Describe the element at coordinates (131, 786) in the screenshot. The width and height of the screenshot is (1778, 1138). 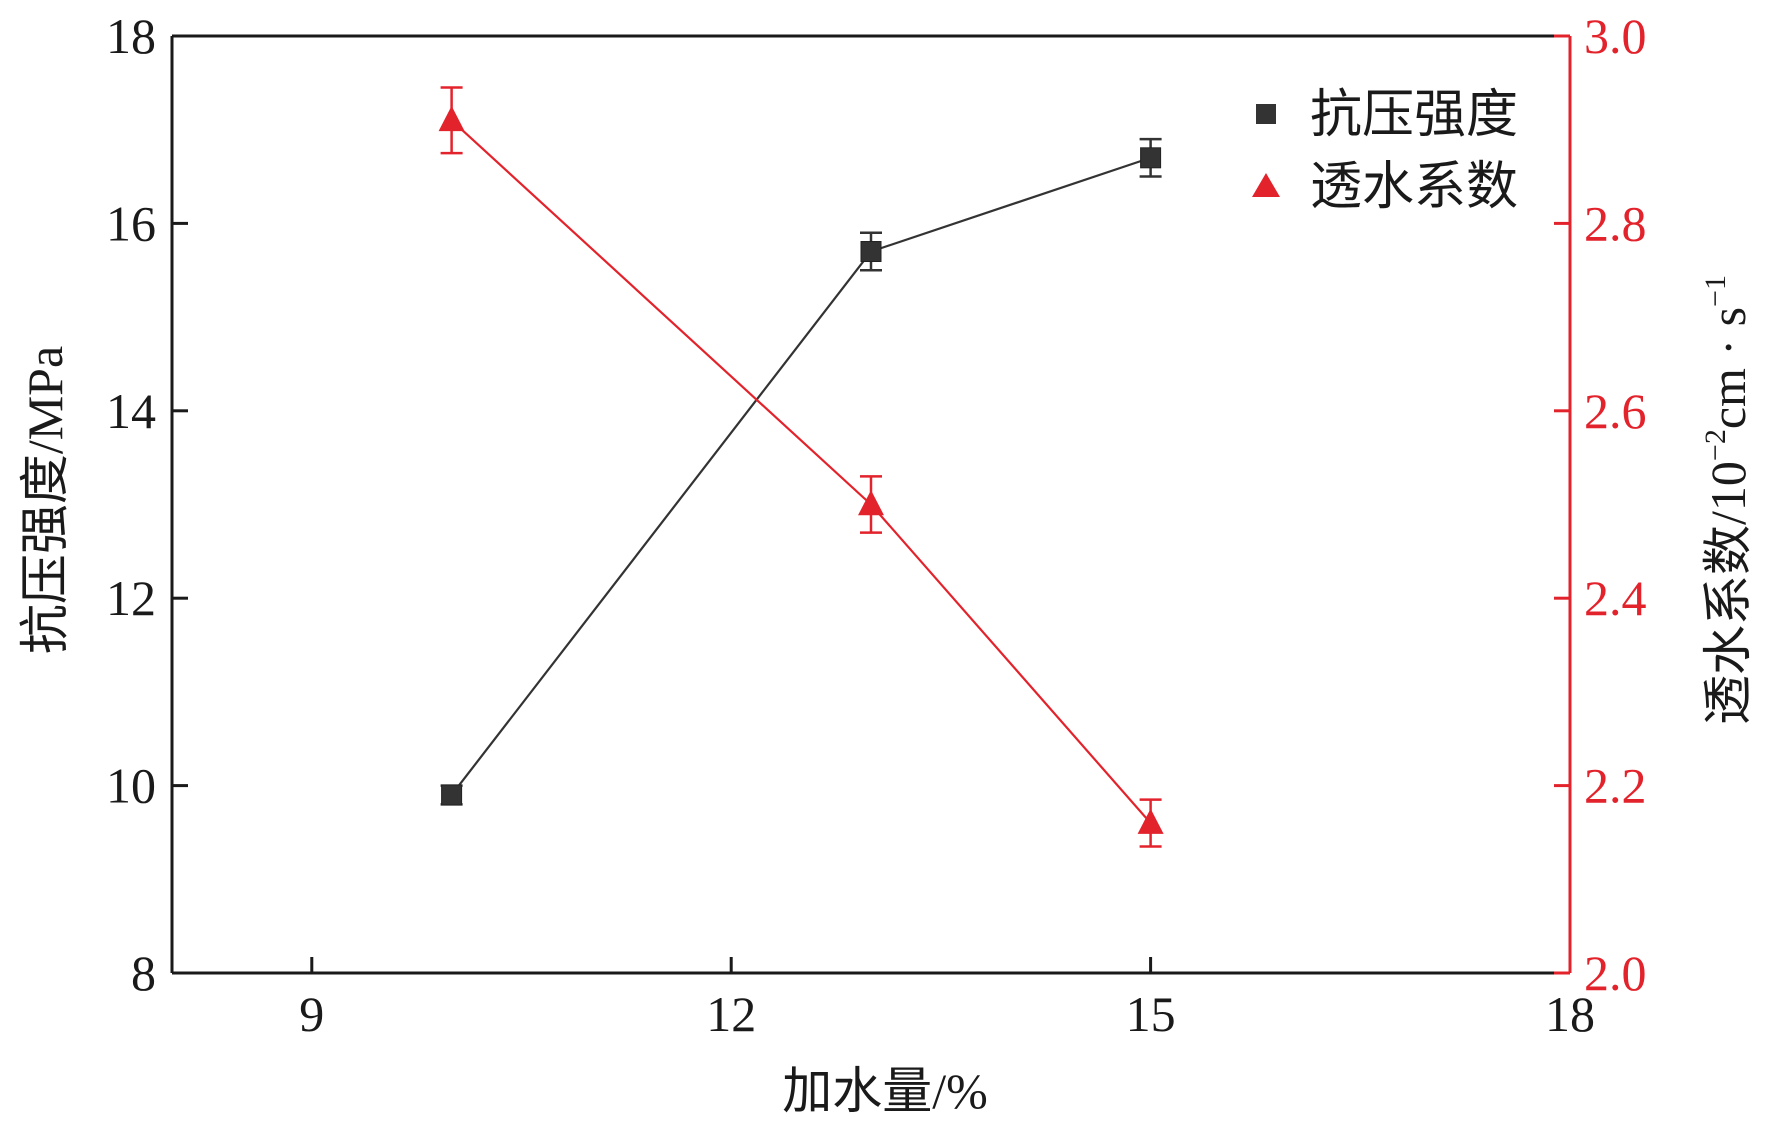
I see `y-left-tick-label: 10` at that location.